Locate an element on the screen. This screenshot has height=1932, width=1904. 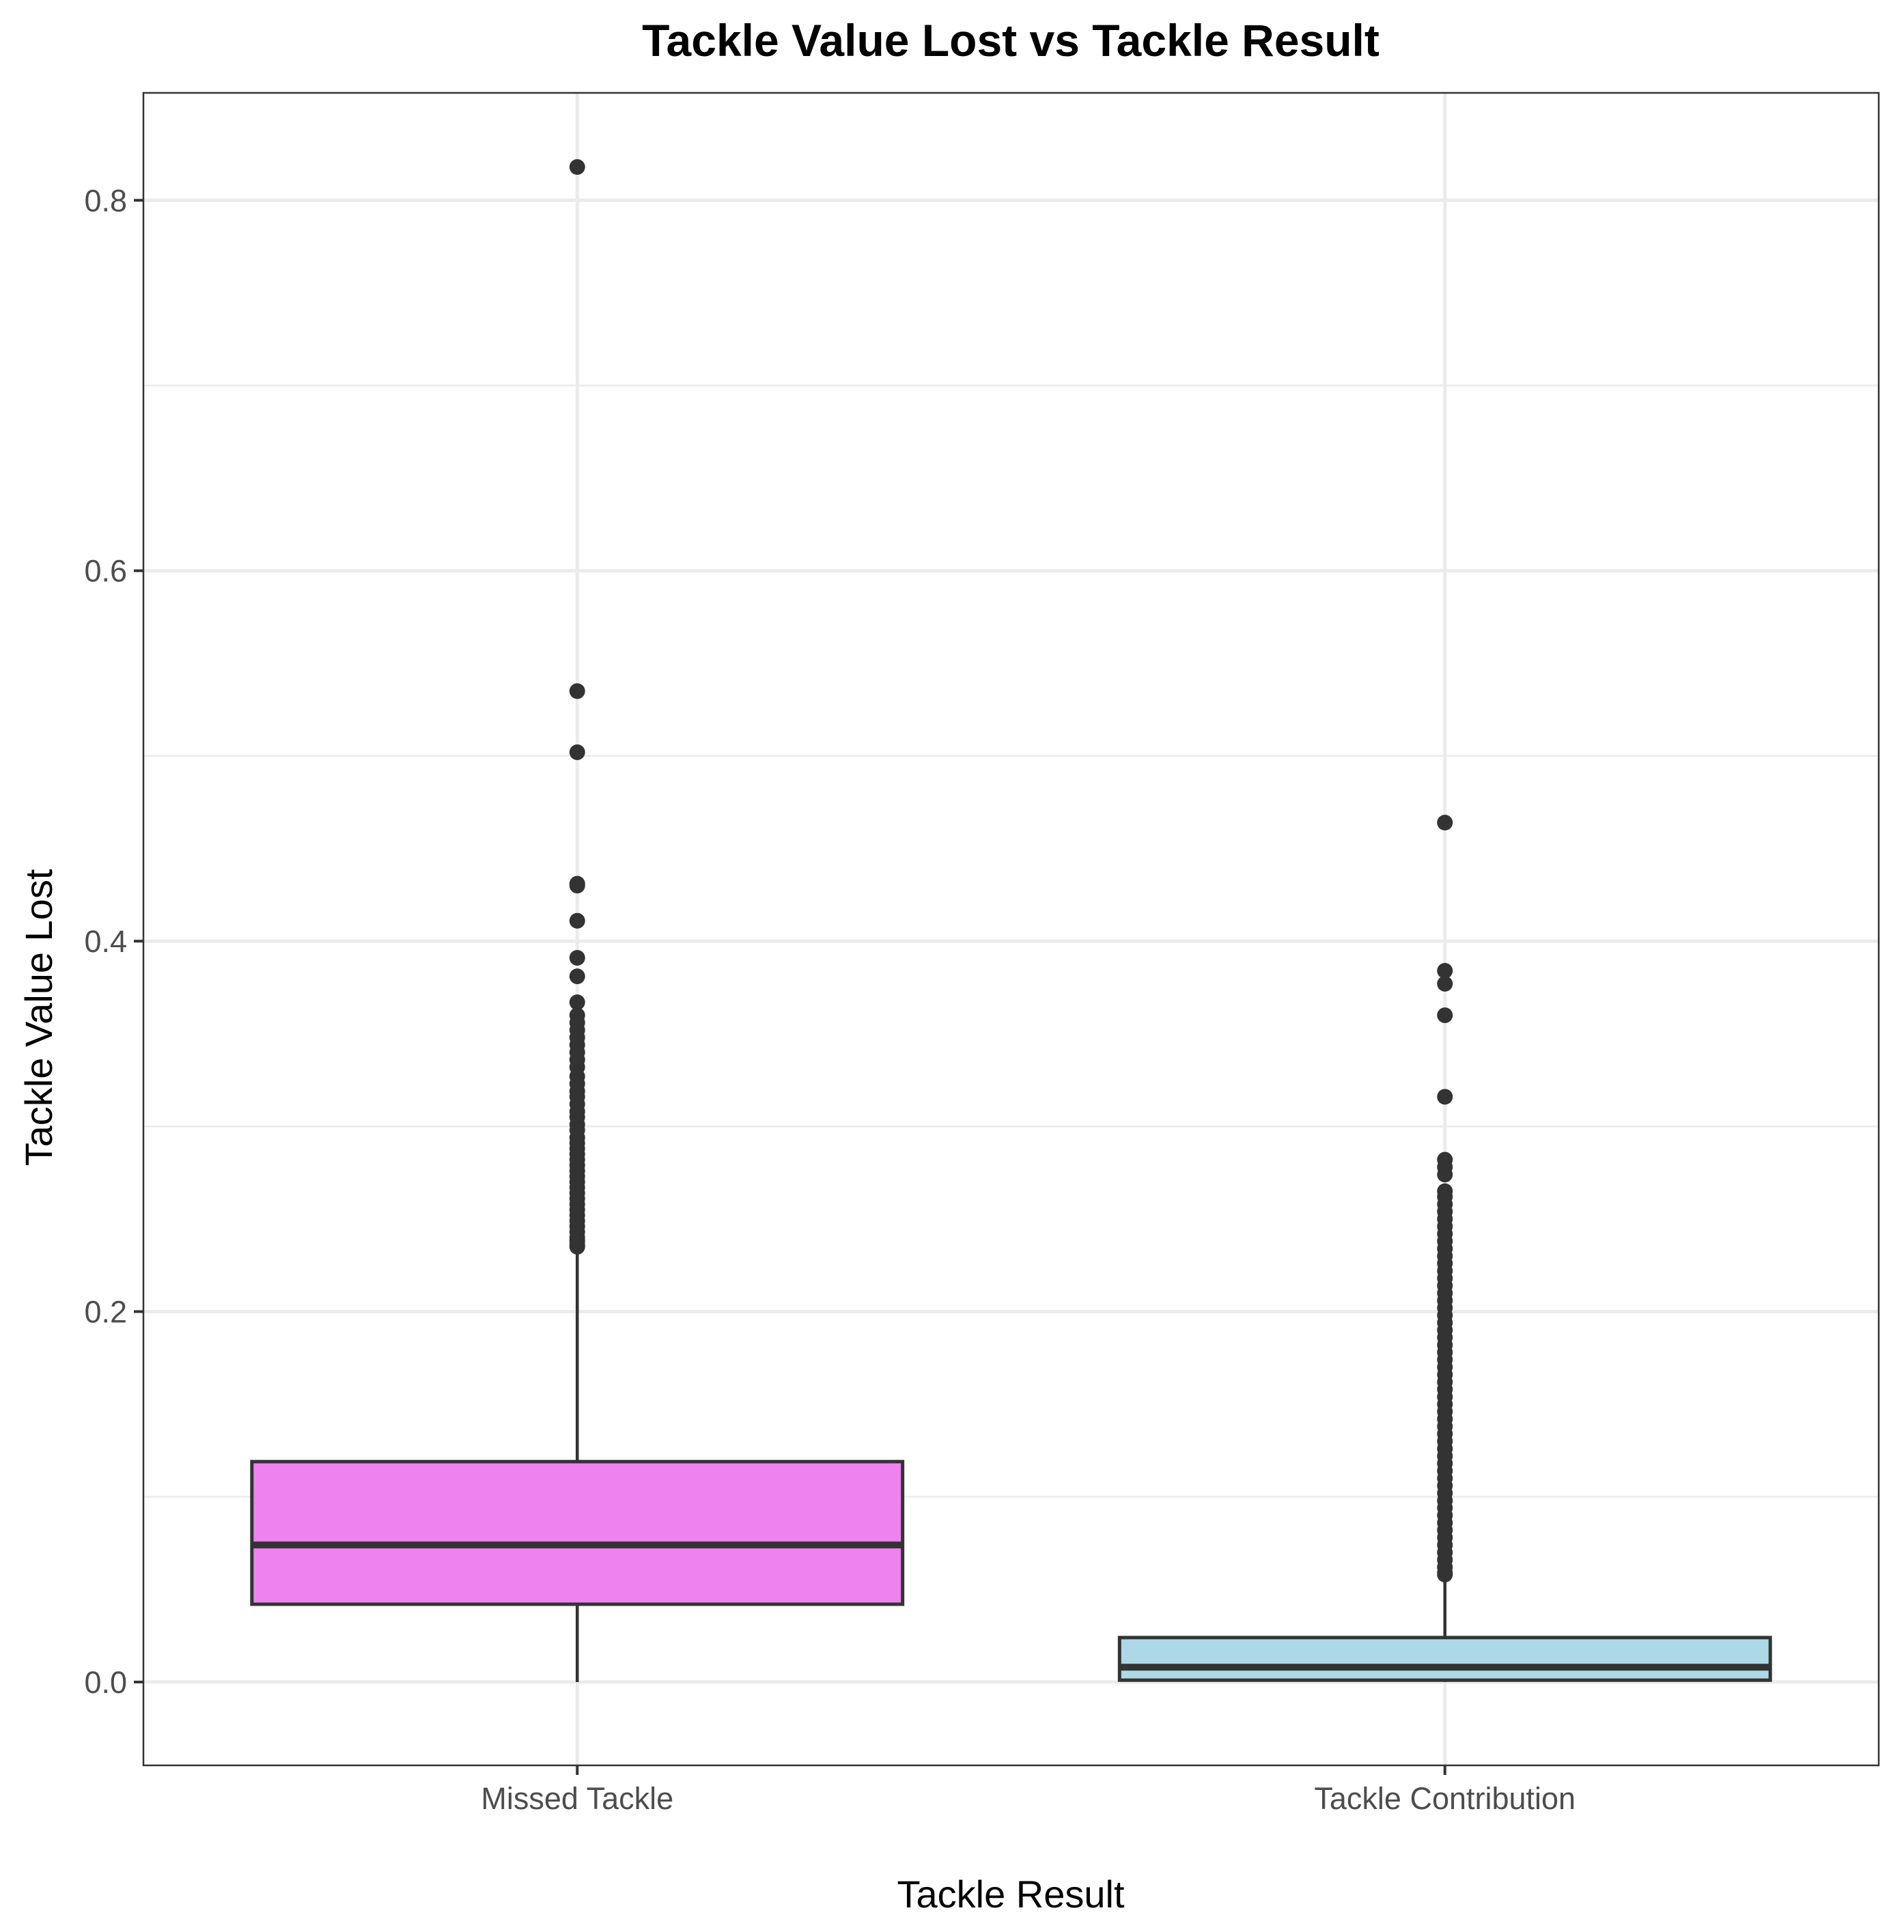
x-axis-title: Tackle Result is located at coordinates (1010, 1894).